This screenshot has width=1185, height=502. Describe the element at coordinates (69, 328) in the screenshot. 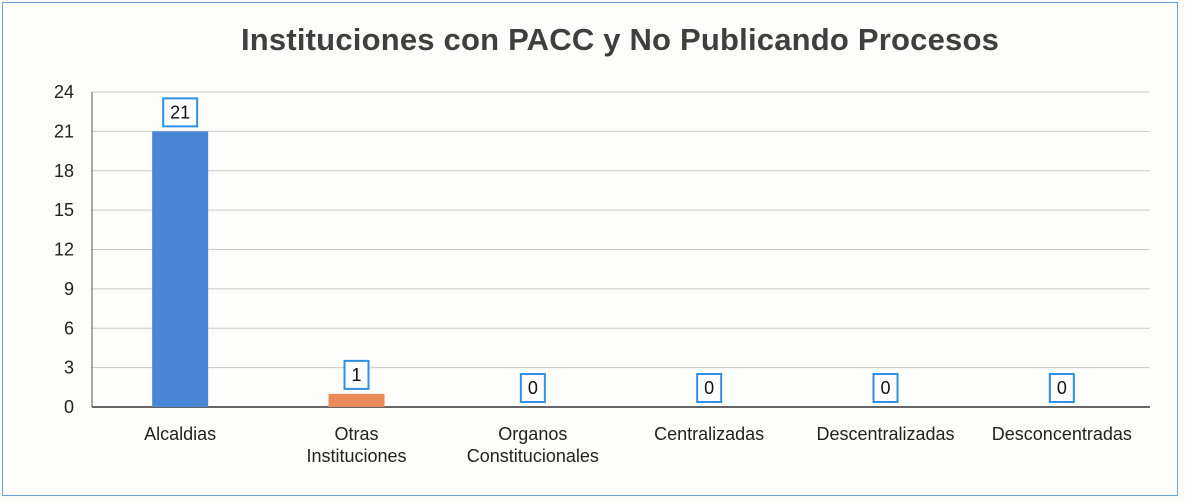

I see `y-tick-label: 6` at that location.